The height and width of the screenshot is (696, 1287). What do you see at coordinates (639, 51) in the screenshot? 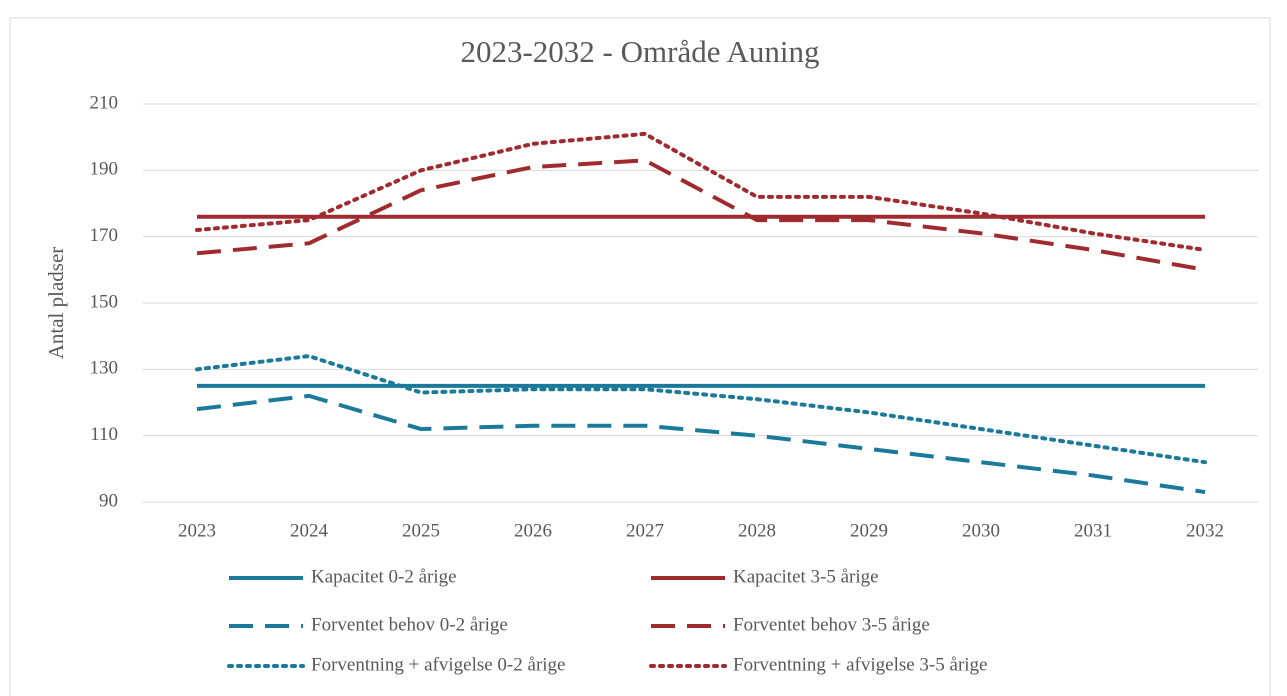
I see `chart-title: 2023-2032 - Område Auning` at bounding box center [639, 51].